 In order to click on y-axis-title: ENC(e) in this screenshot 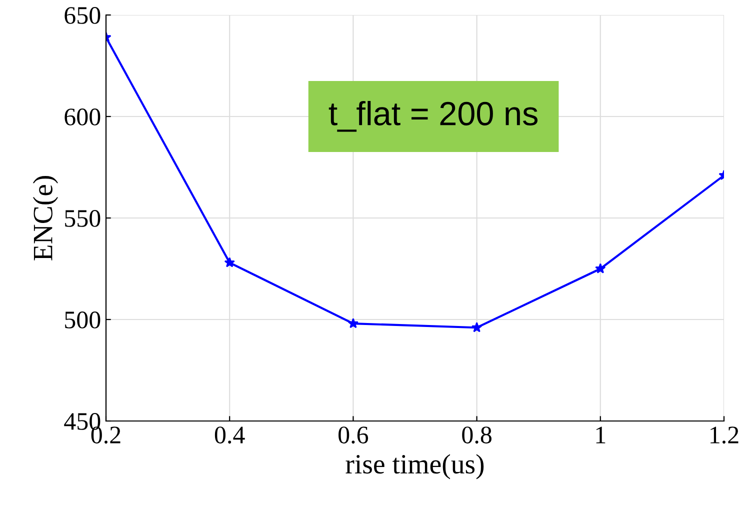, I will do `click(45, 218)`.